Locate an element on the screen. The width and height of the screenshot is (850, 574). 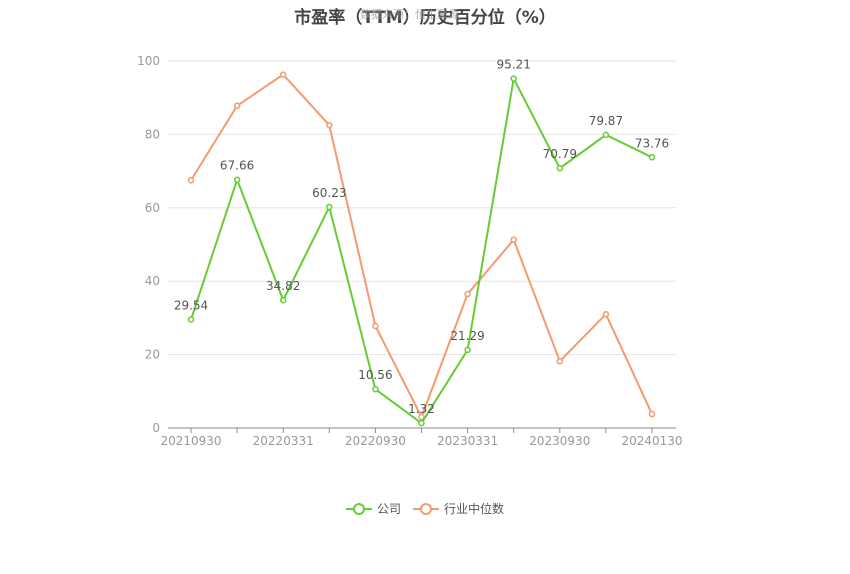
legend-item: 行业中位数 is located at coordinates (458, 508).